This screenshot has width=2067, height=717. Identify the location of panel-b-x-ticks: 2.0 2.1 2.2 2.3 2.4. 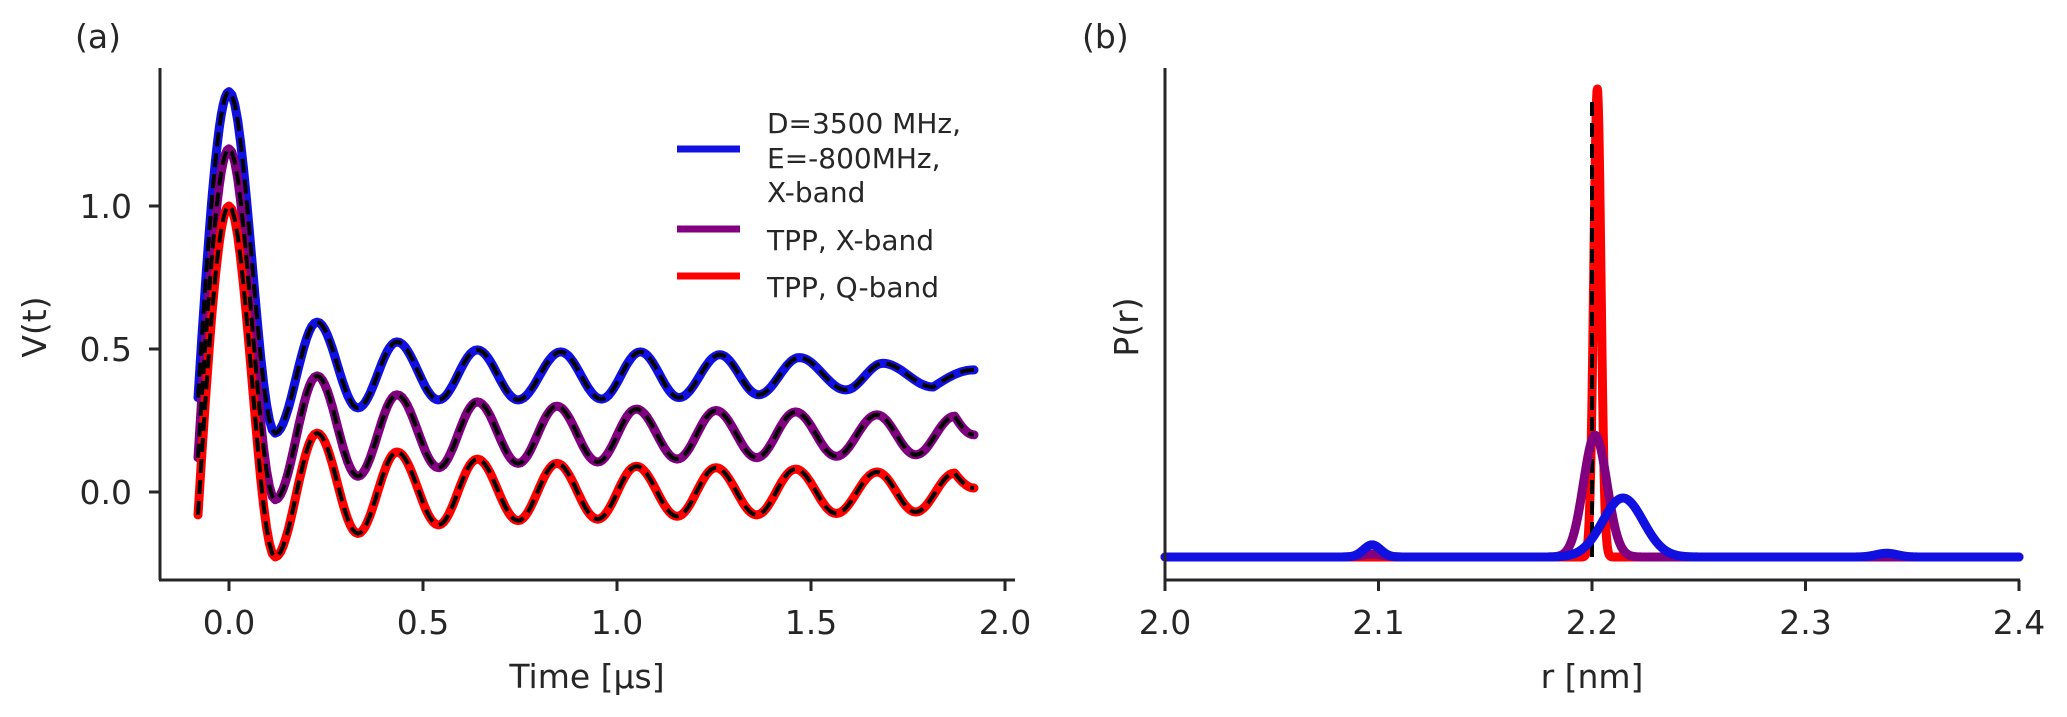
(1592, 611).